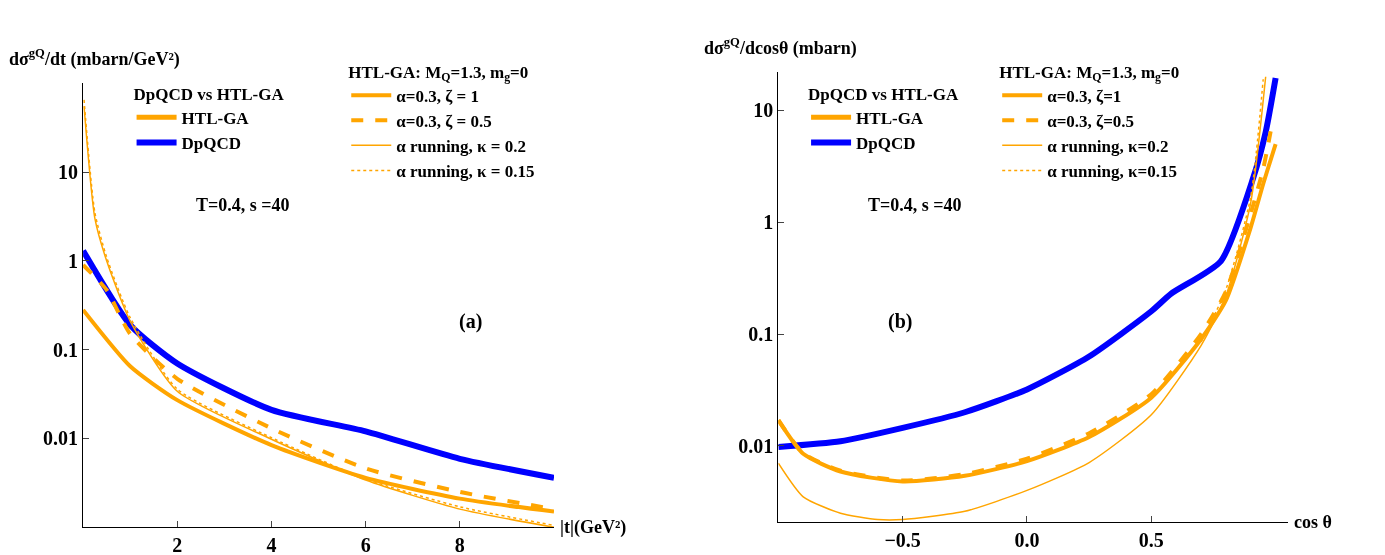  I want to click on x-tick-label: 4, so click(271, 544).